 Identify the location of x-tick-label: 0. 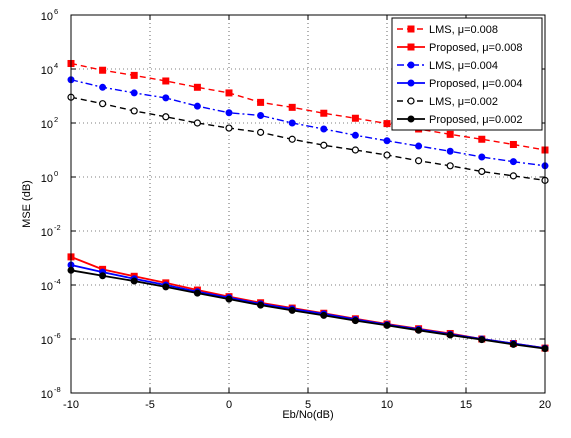
(229, 405).